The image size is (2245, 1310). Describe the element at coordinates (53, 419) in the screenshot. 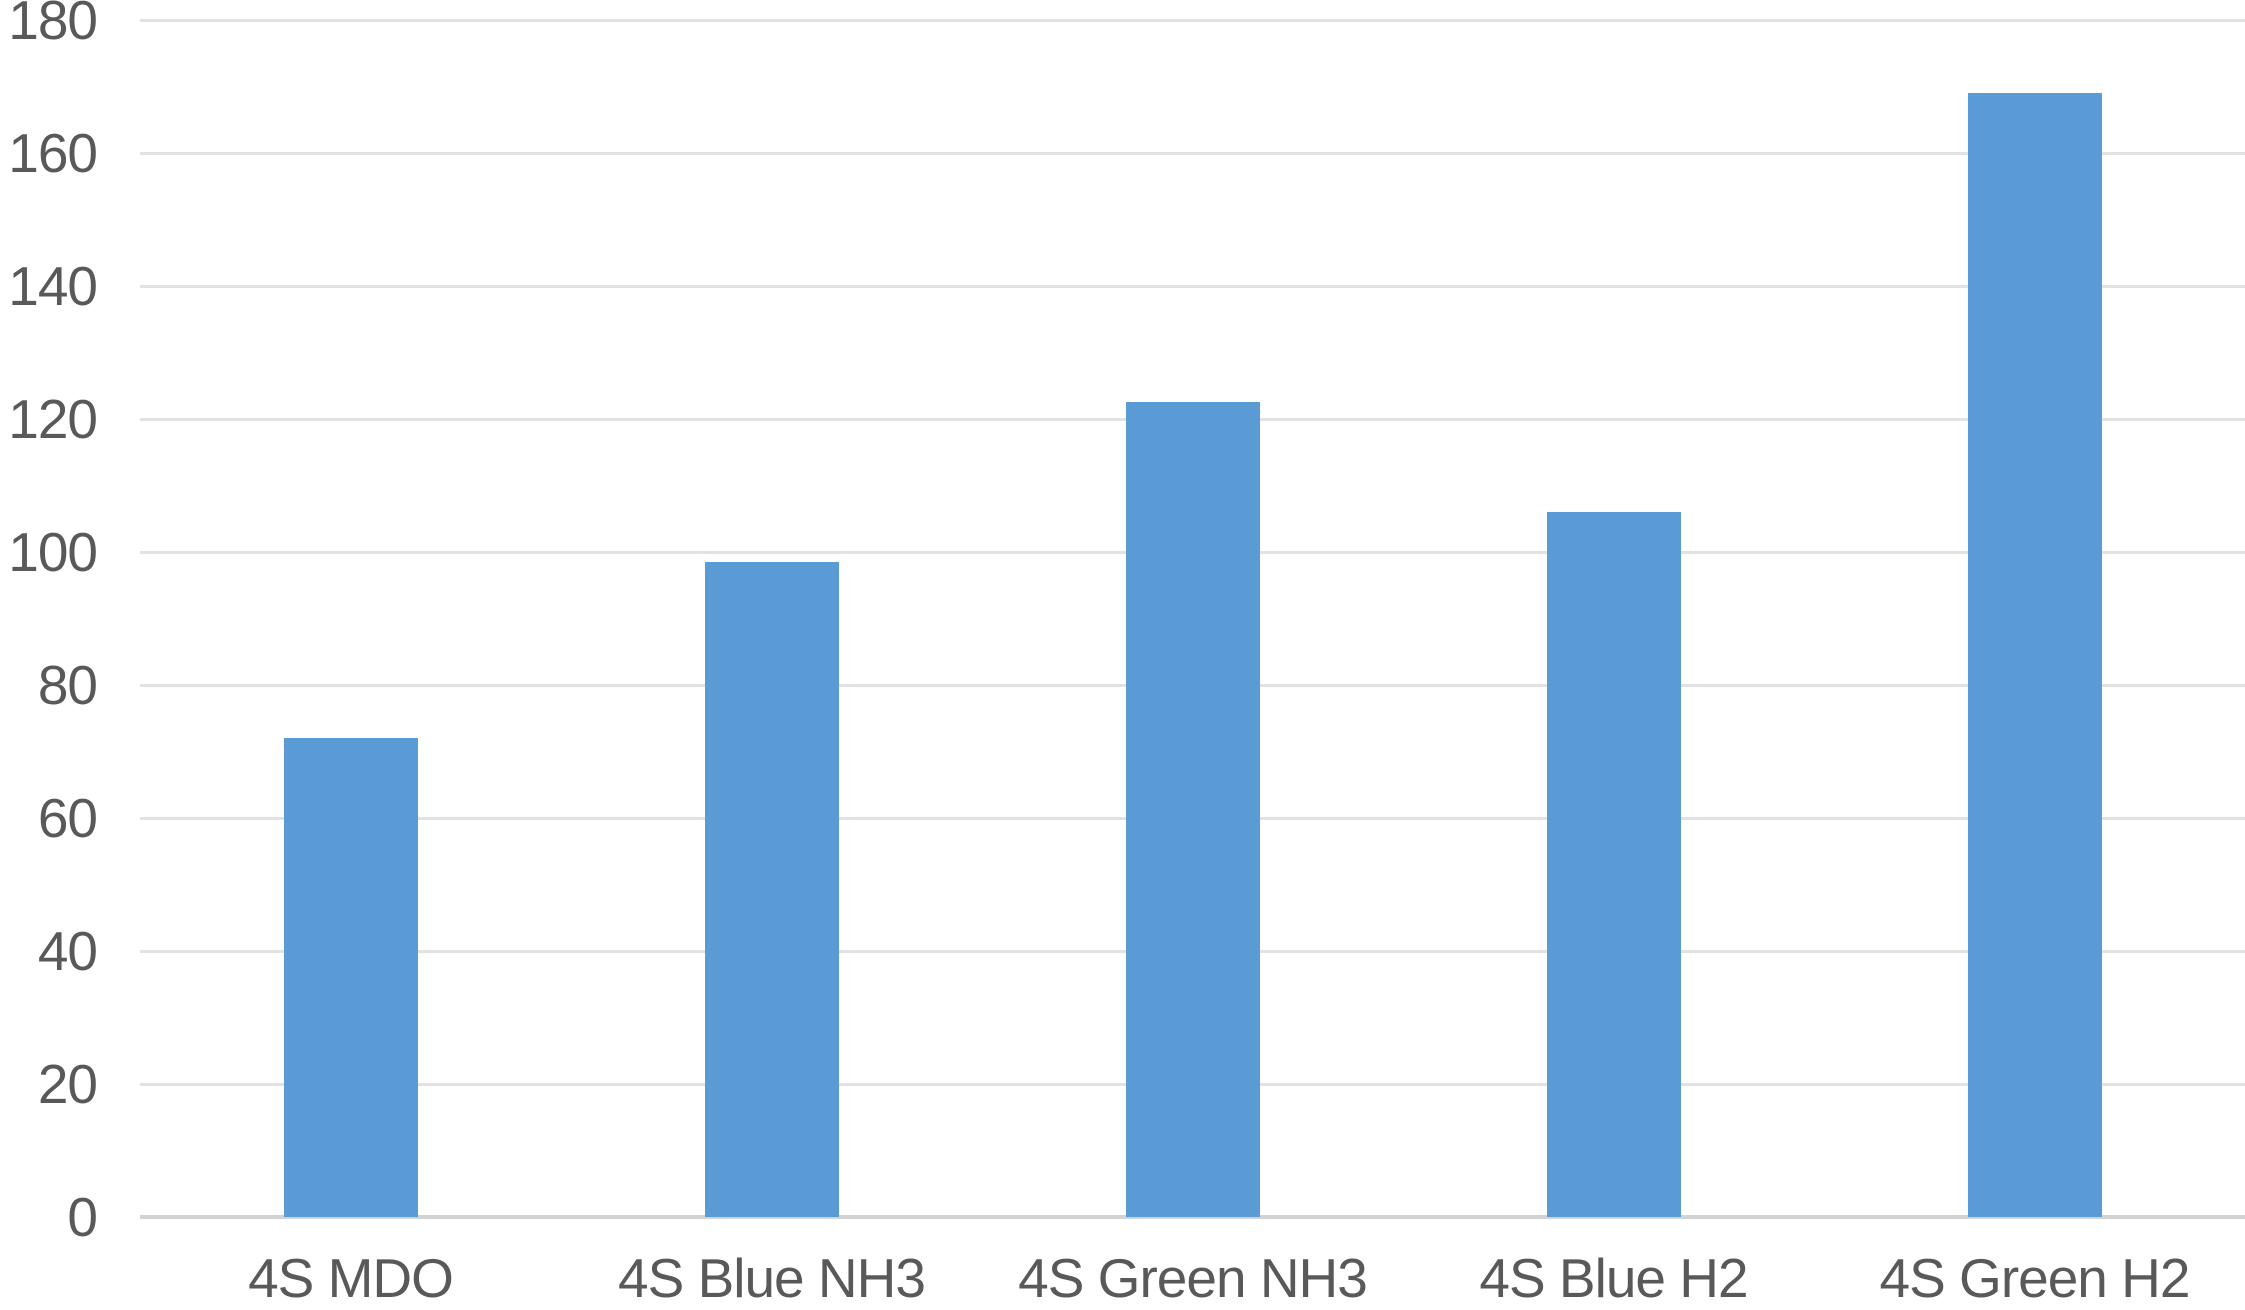

I see `y-axis-tick-label: 120` at that location.